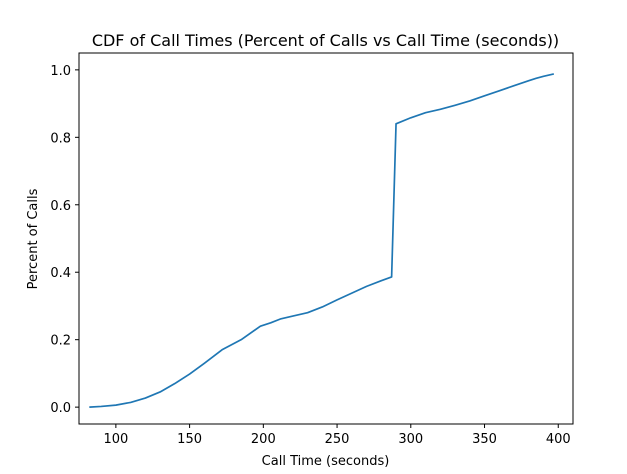 The width and height of the screenshot is (627, 474). Describe the element at coordinates (263, 439) in the screenshot. I see `x-tick-label: 200` at that location.